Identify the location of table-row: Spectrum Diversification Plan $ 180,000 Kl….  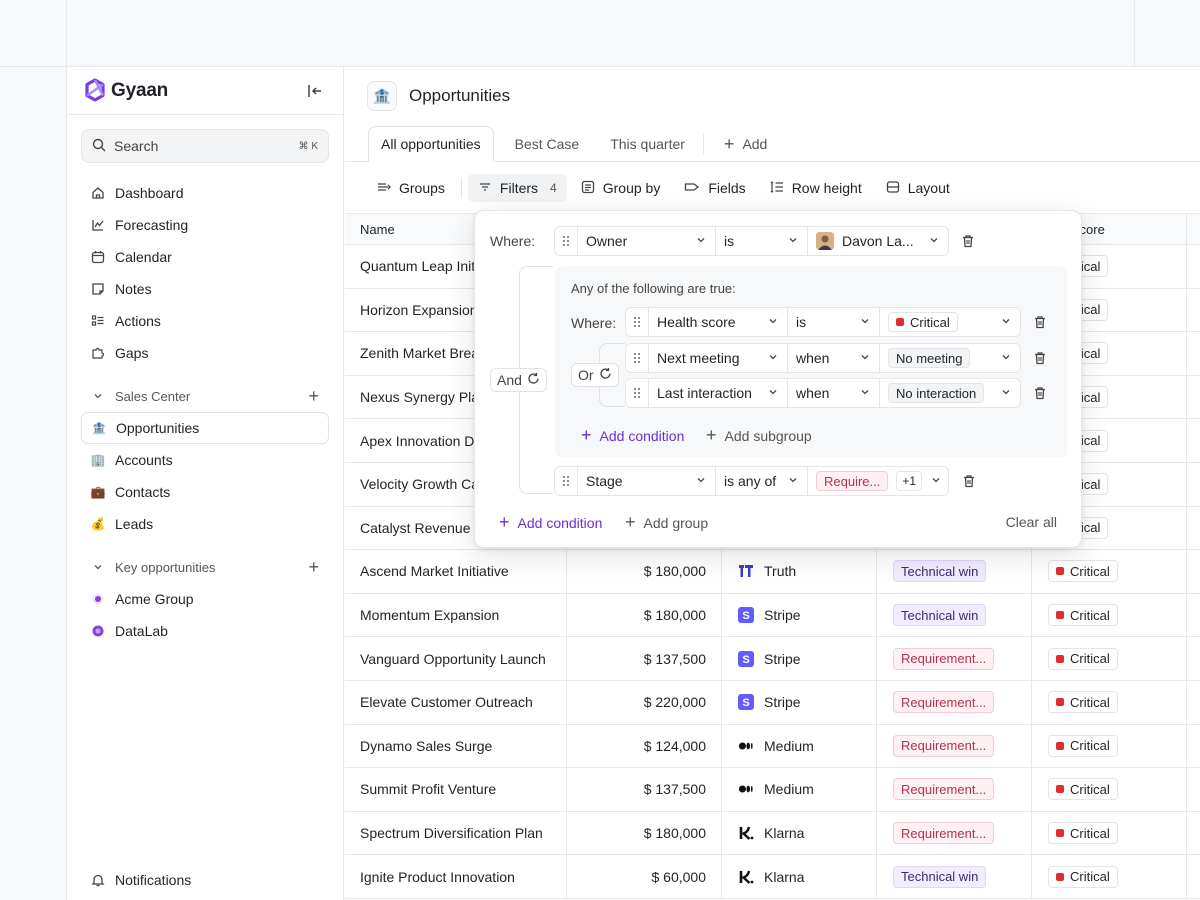
(772, 833).